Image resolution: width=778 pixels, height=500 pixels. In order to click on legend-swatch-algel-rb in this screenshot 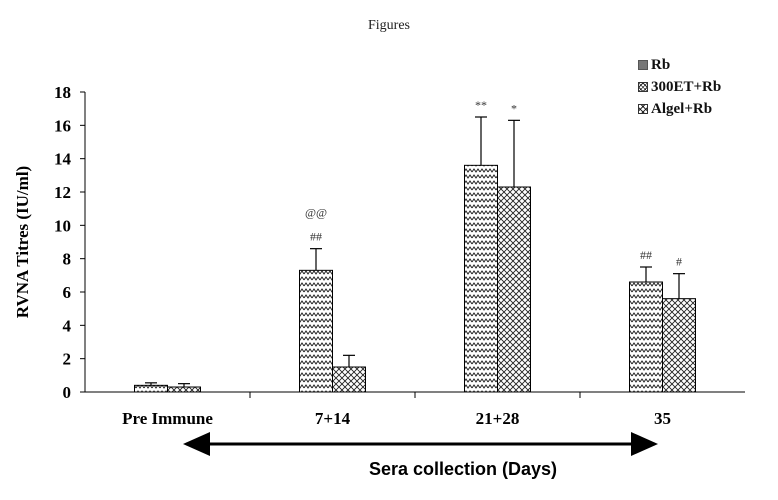, I will do `click(643, 109)`.